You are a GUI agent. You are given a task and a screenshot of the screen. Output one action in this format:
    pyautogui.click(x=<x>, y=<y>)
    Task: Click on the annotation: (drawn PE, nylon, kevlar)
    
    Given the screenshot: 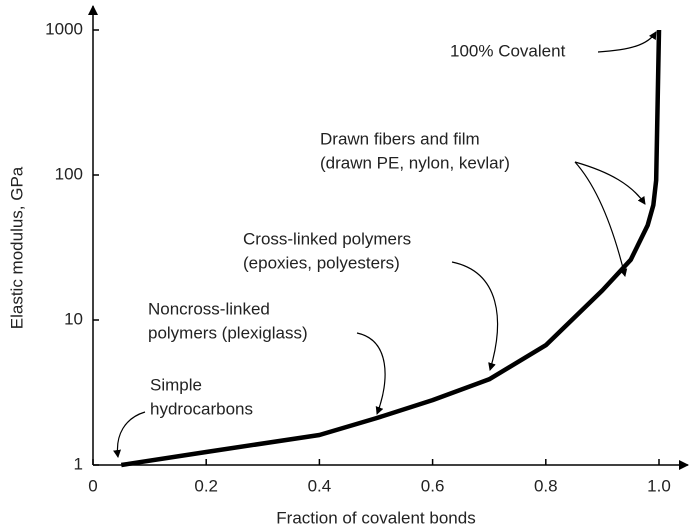 What is the action you would take?
    pyautogui.click(x=415, y=162)
    